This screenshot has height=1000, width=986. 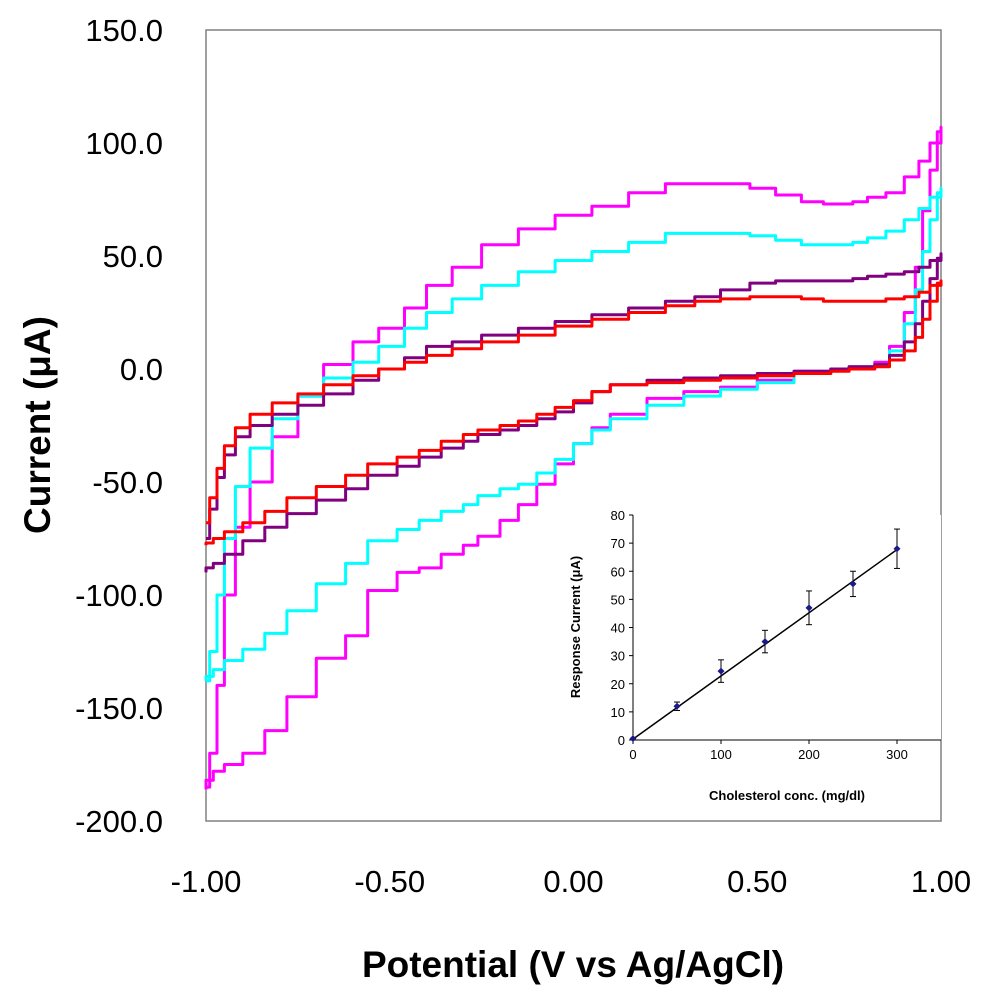 What do you see at coordinates (618, 712) in the screenshot?
I see `inset-y-tick-label: 10` at bounding box center [618, 712].